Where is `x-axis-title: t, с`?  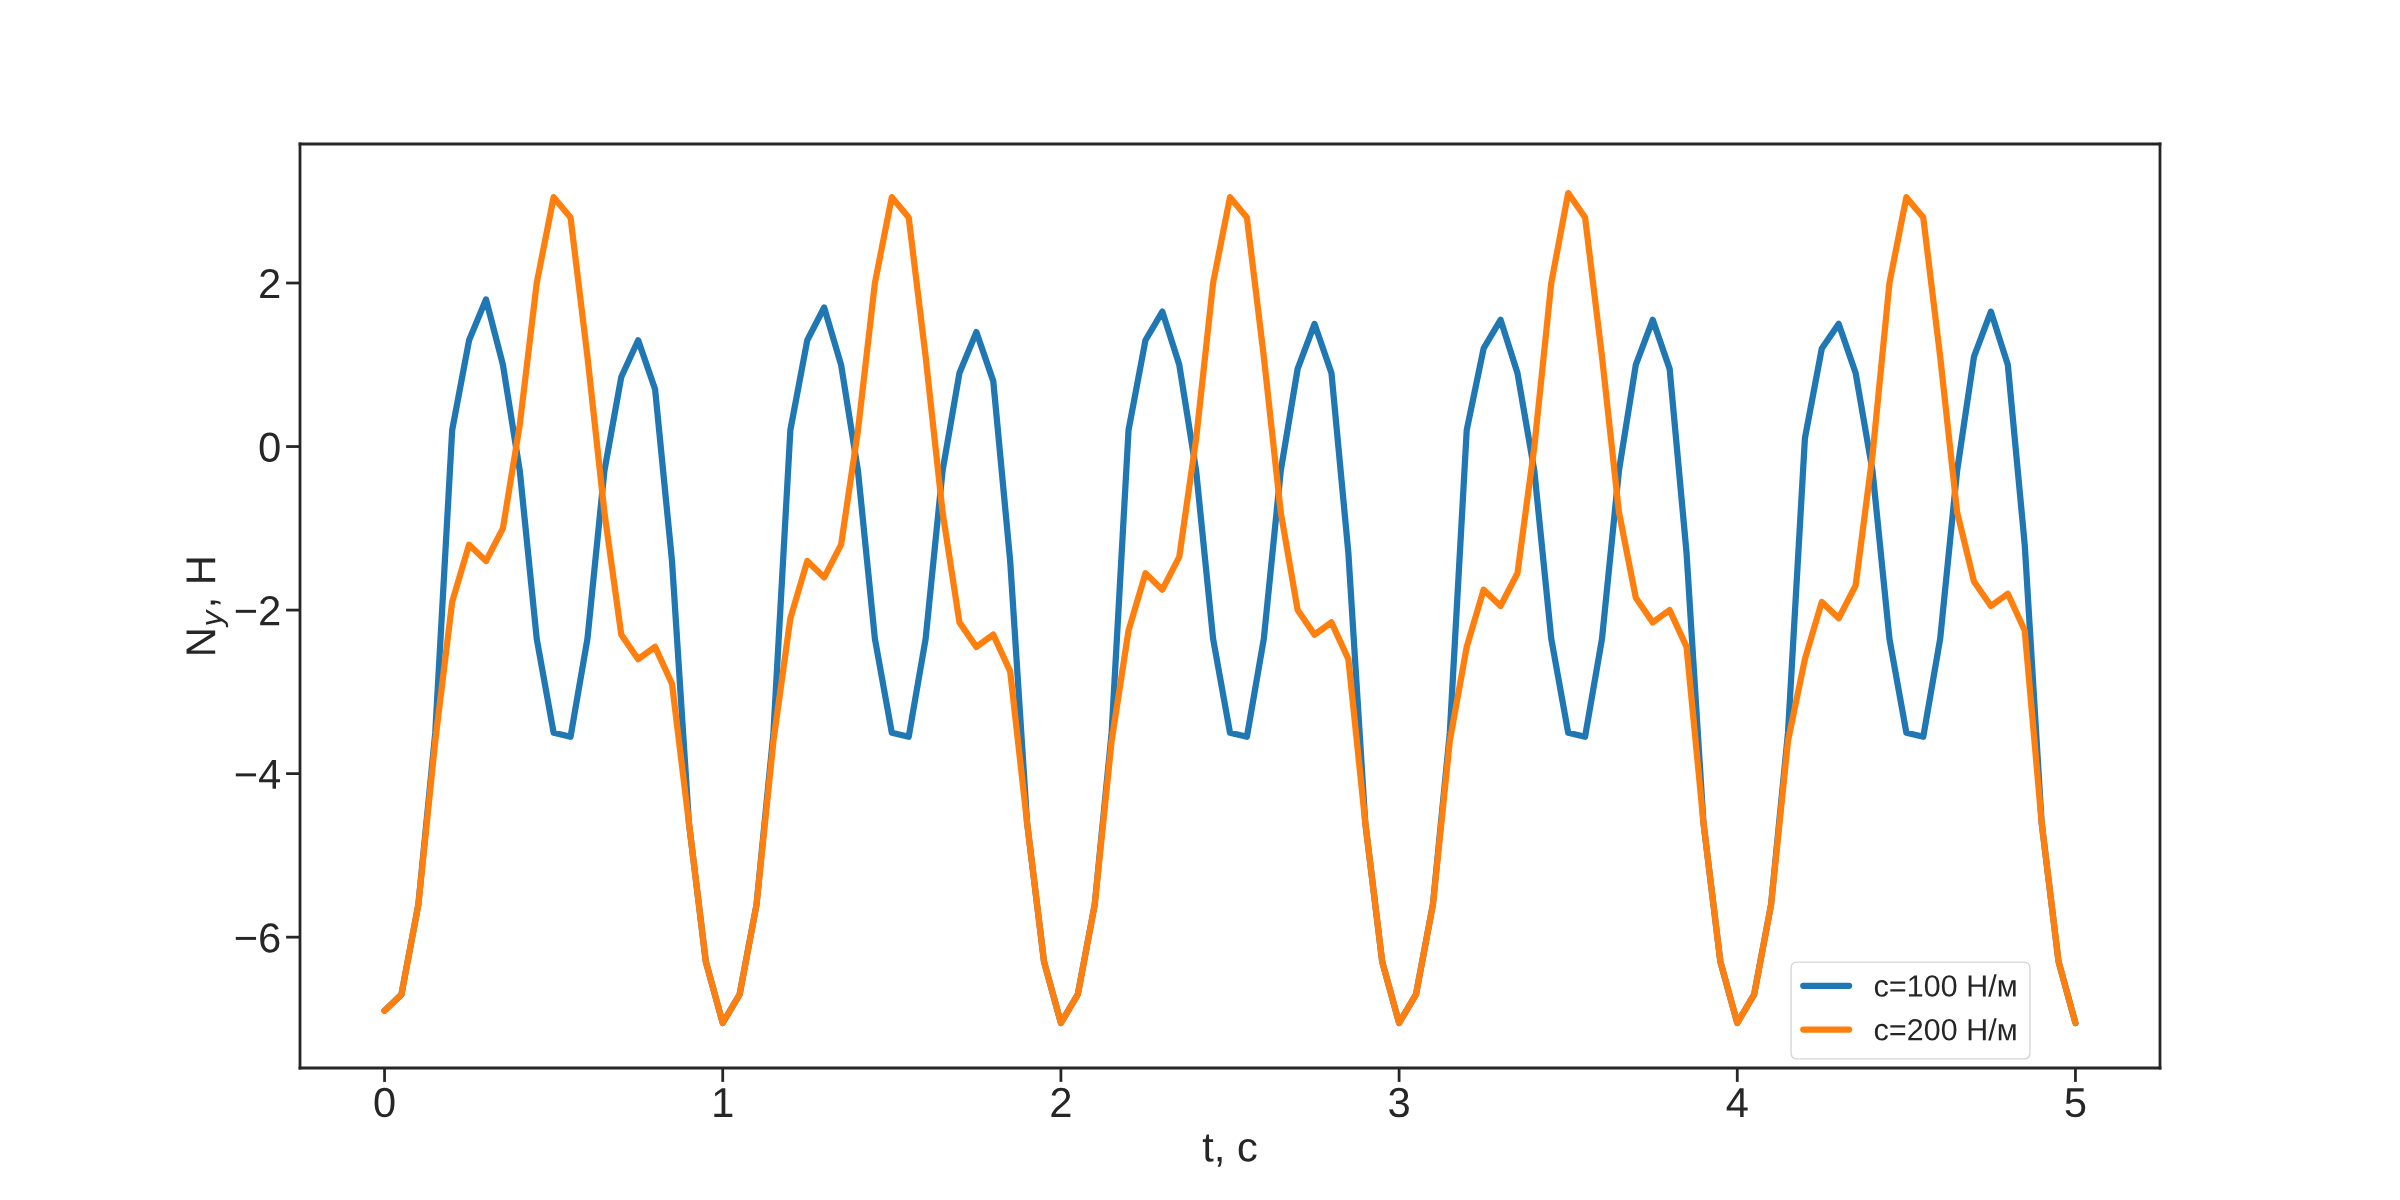 x-axis-title: t, с is located at coordinates (1229, 1150).